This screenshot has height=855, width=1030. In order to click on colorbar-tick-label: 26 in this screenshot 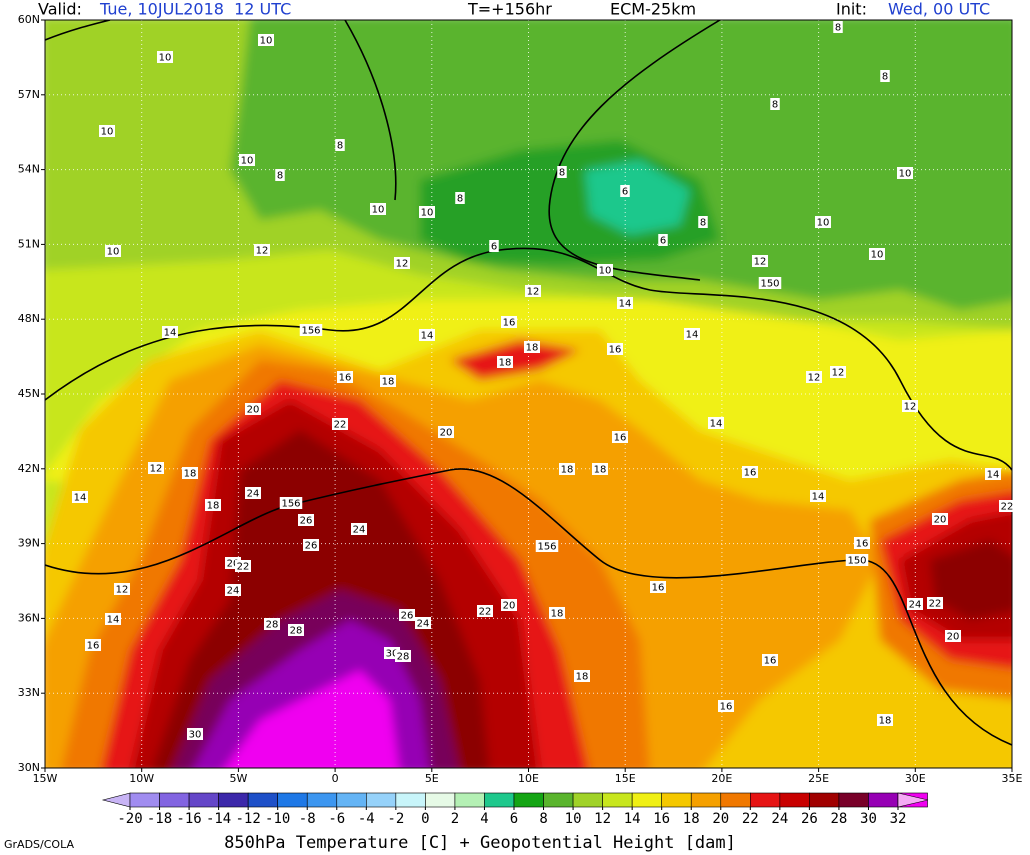, I will do `click(809, 819)`.